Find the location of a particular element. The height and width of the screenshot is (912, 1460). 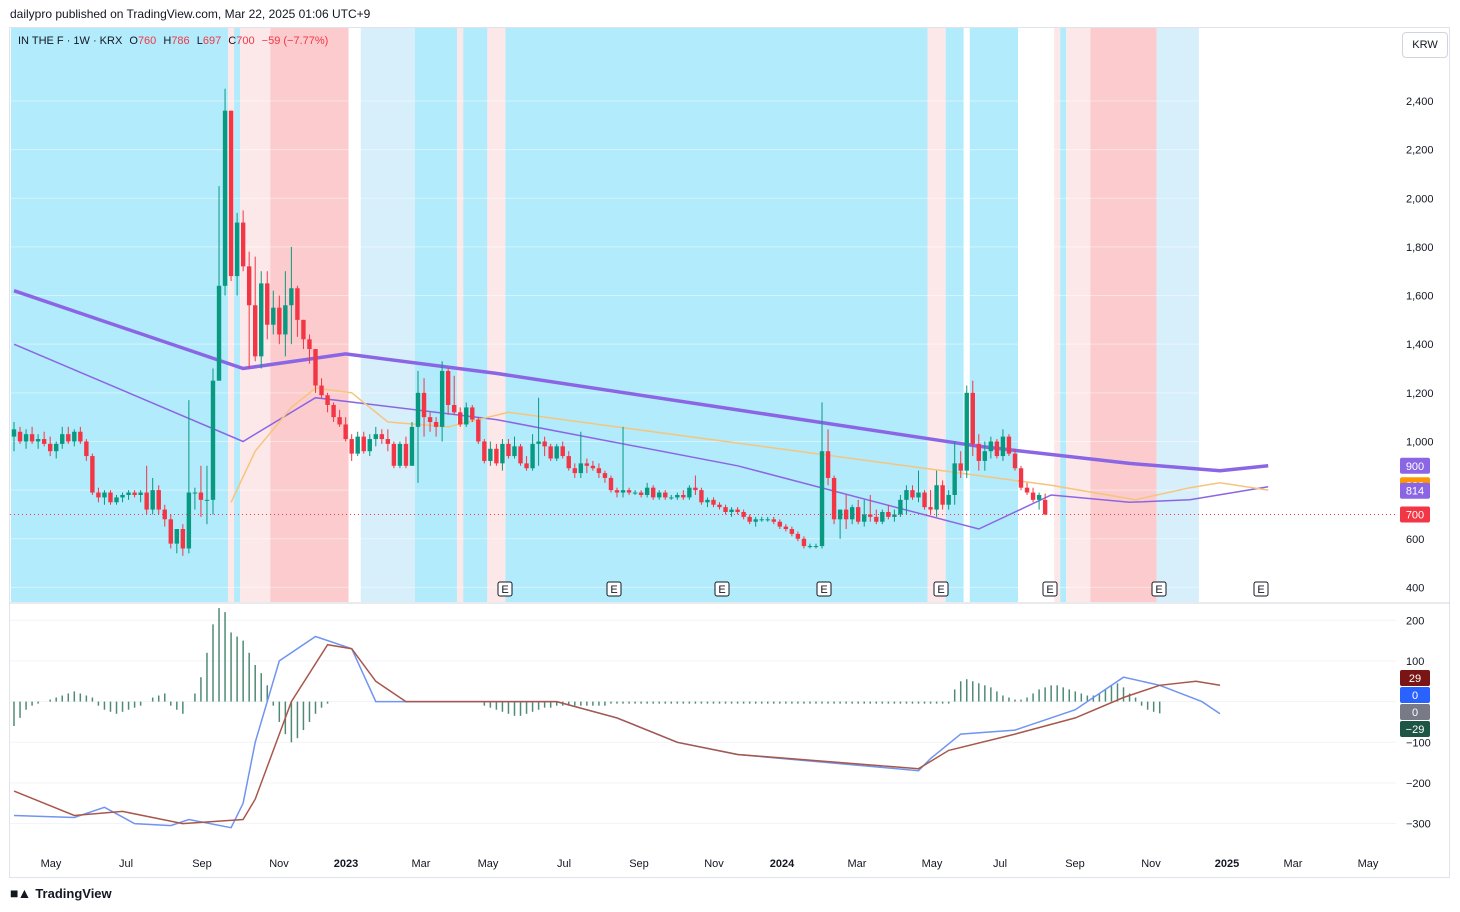

bg-zone-lightblue is located at coordinates (387, 315).